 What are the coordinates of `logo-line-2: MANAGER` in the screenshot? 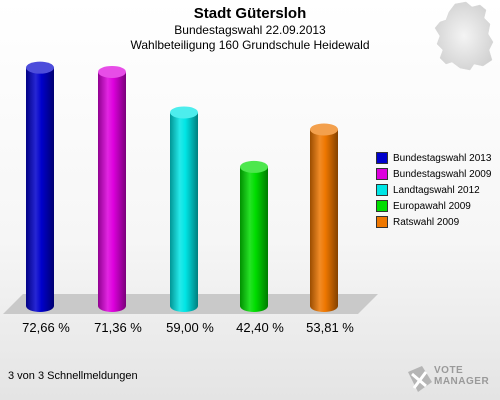 It's located at (462, 381).